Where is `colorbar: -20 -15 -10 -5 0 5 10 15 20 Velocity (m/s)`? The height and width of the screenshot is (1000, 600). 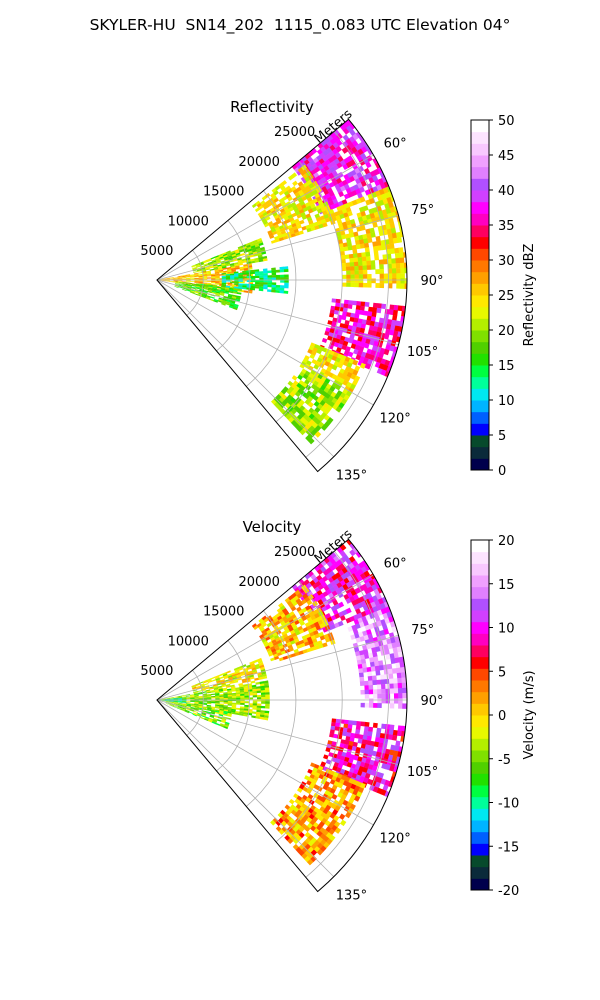
colorbar: -20 -15 -10 -5 0 5 10 15 20 Velocity (m/s) is located at coordinates (503, 716).